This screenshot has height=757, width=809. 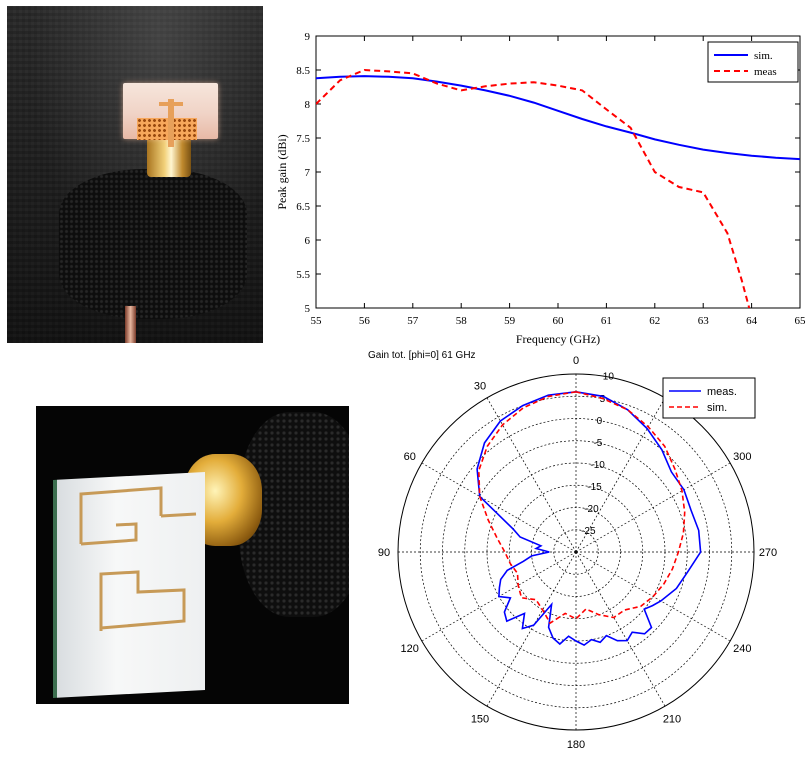 I want to click on radial-tick-label: -5, so click(x=597, y=443).